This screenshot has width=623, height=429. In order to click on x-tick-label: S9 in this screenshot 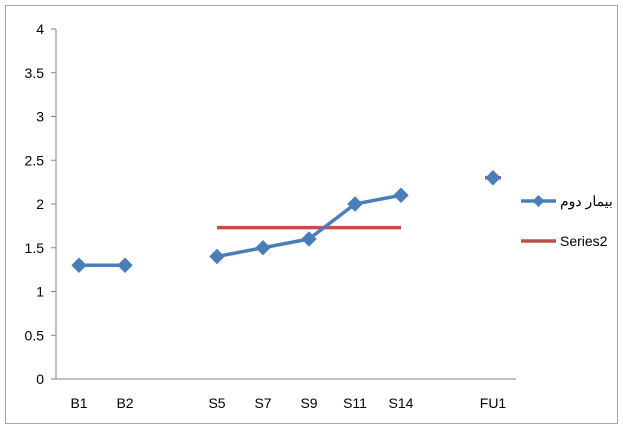, I will do `click(308, 403)`.